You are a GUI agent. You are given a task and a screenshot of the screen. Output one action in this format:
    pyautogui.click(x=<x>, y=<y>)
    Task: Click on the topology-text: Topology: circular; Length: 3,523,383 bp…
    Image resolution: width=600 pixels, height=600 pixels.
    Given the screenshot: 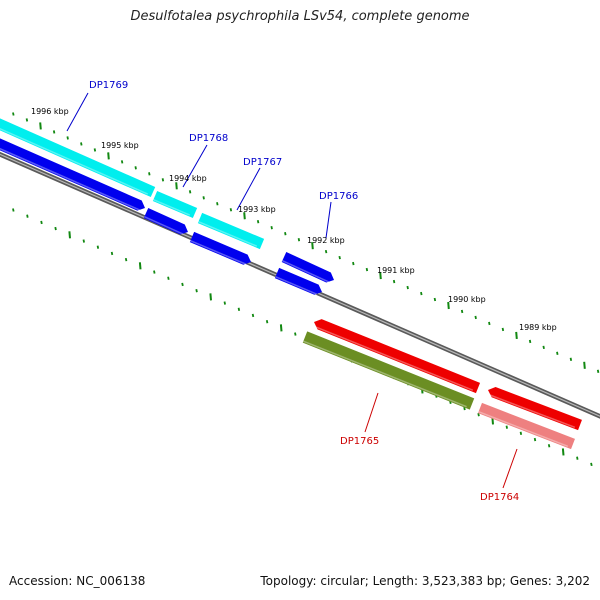 What is the action you would take?
    pyautogui.click(x=425, y=581)
    